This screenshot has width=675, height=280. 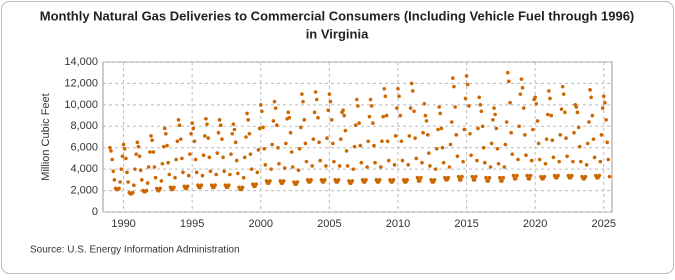 I want to click on x-tick-label: 1995, so click(x=192, y=224).